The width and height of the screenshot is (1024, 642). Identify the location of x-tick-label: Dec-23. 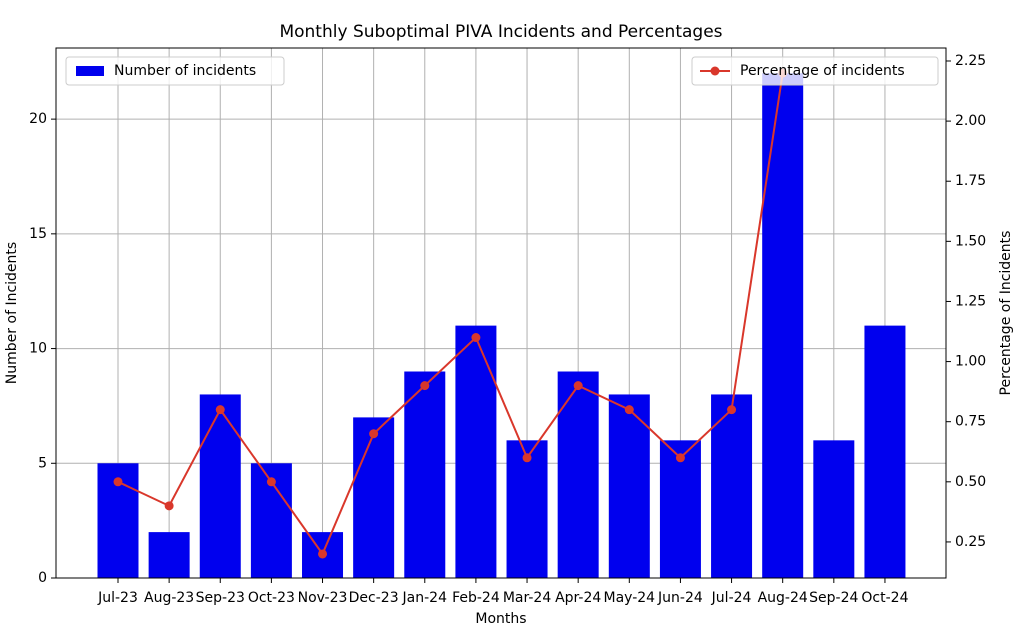
(374, 598).